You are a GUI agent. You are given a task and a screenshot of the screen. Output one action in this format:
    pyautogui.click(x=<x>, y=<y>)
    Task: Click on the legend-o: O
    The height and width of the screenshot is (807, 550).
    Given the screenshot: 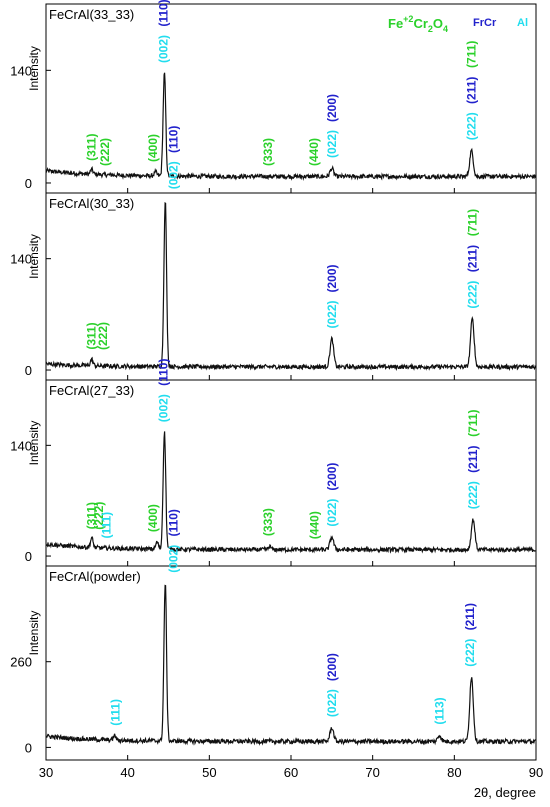 What is the action you would take?
    pyautogui.click(x=438, y=23)
    